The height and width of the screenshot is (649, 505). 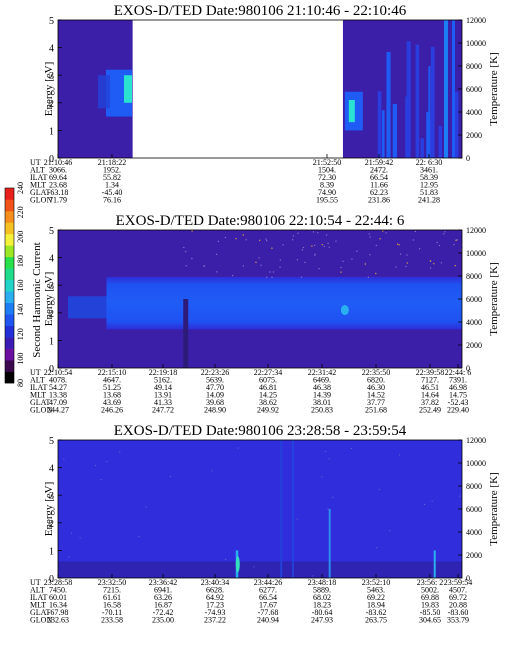 I want to click on orbit-value: 252.49, so click(x=430, y=410).